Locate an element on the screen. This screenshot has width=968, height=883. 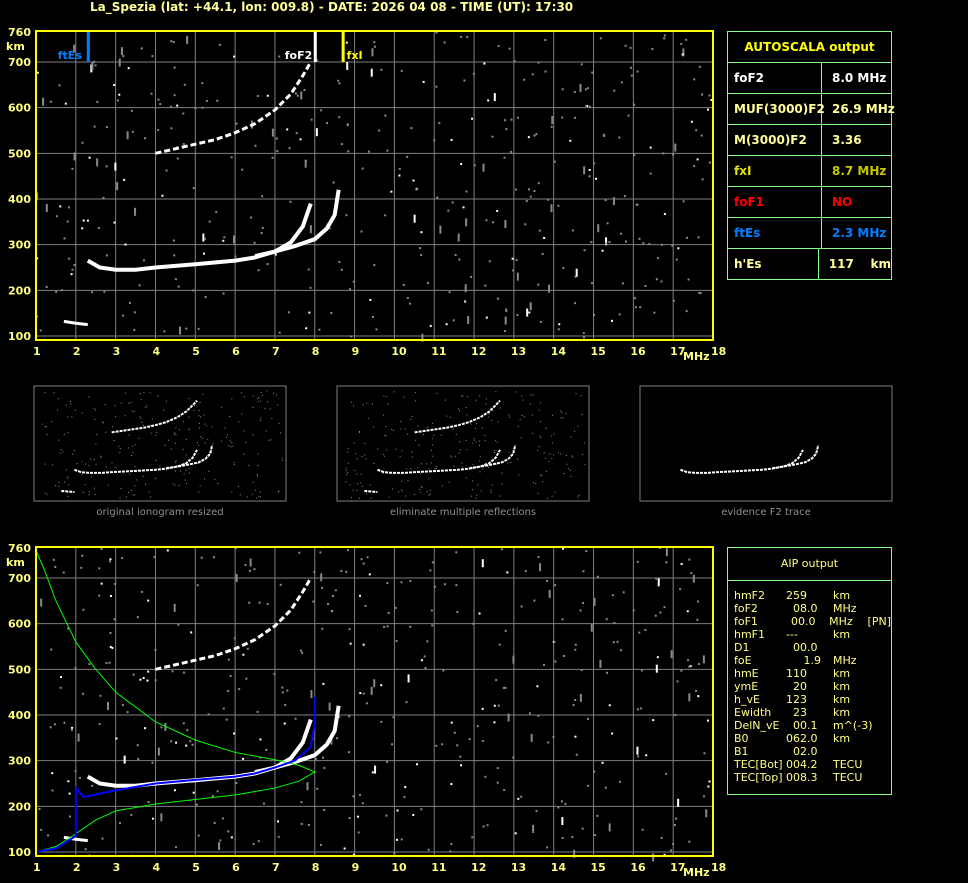
aip-row: TEC[Bot] 004.2 TECU is located at coordinates (809, 764).